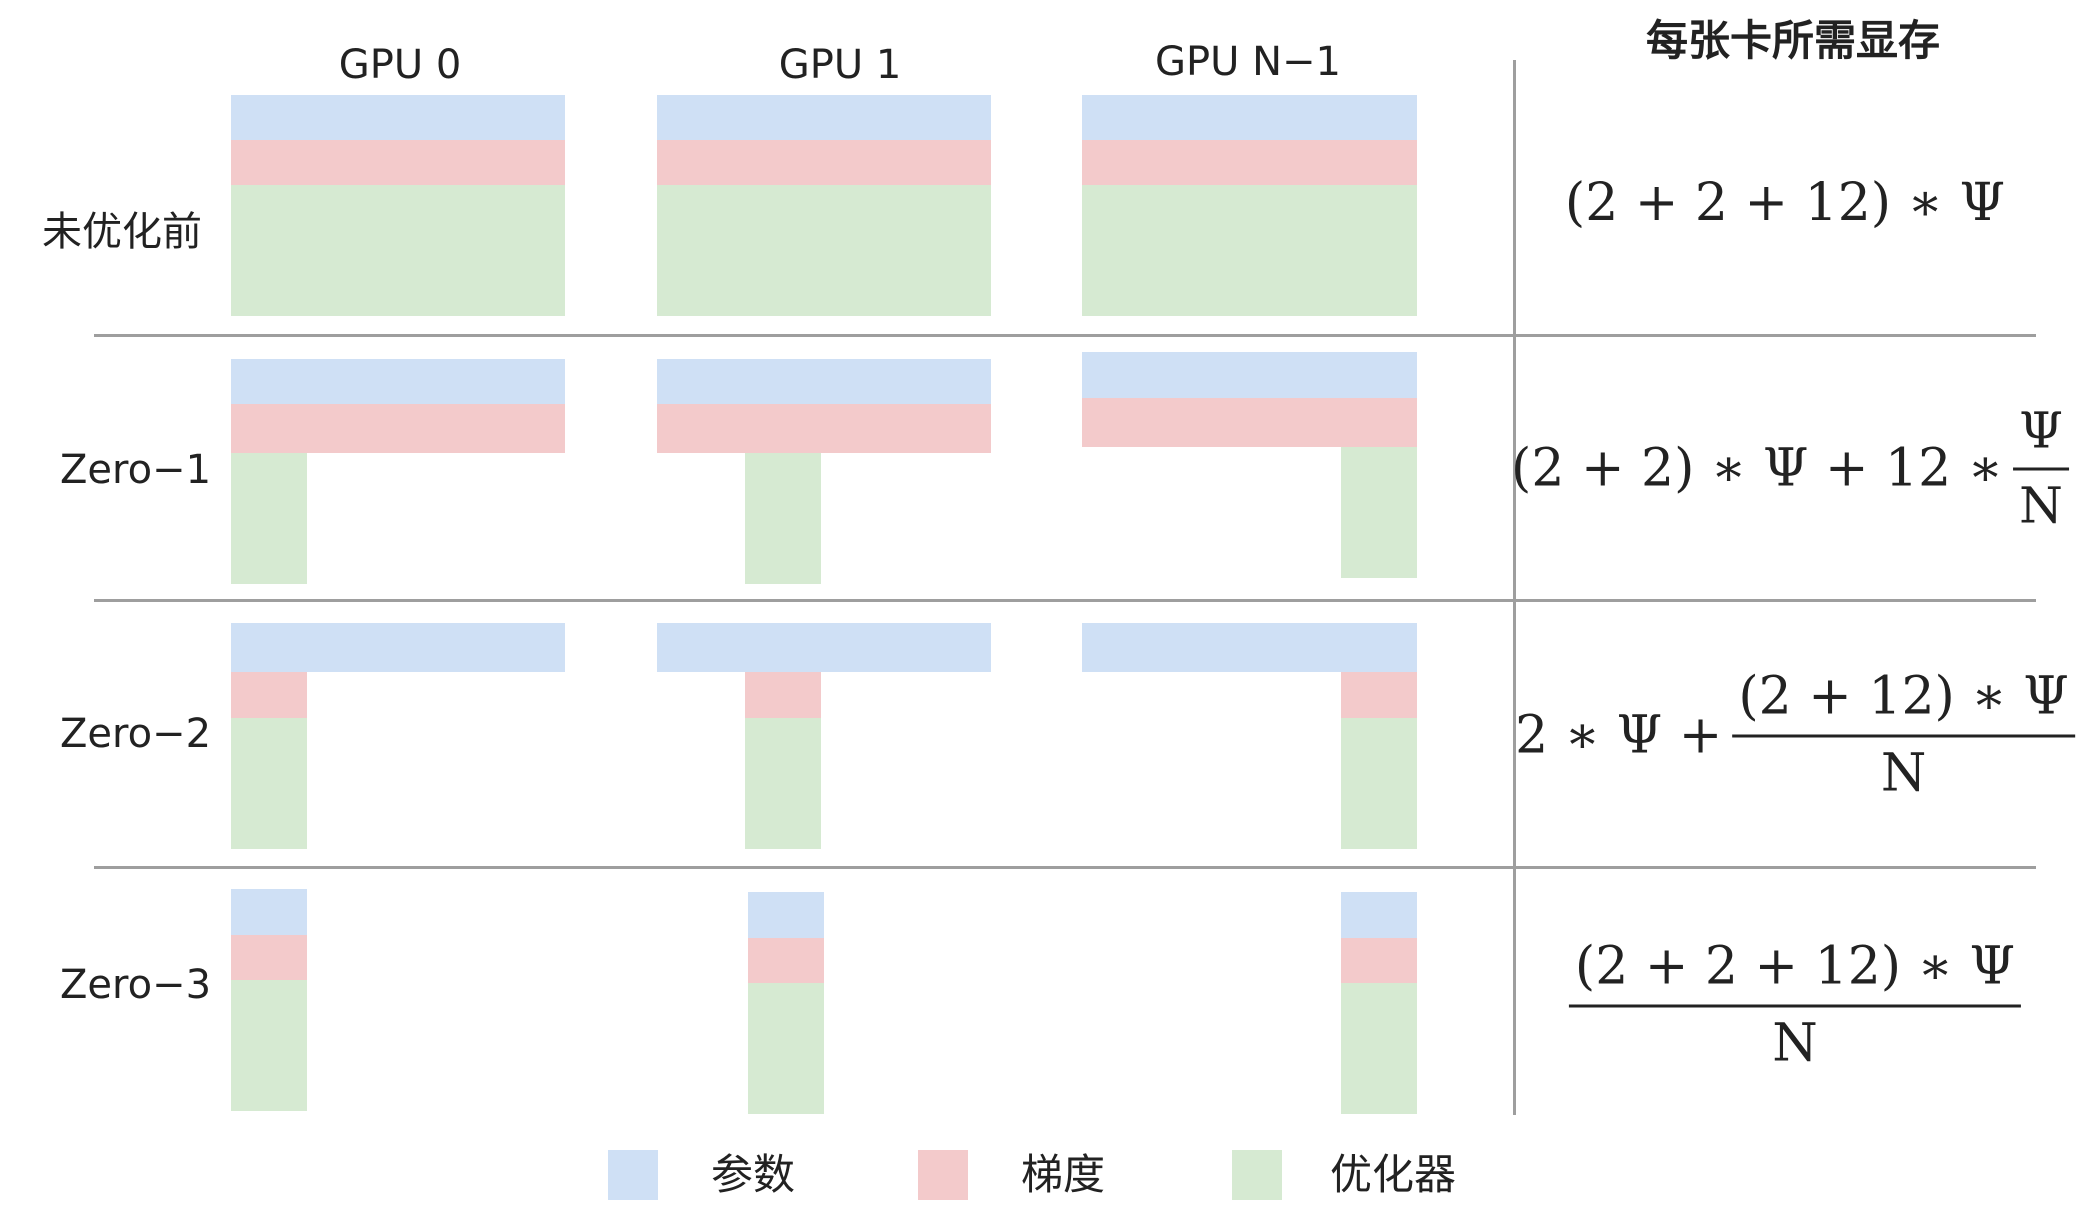 The image size is (2100, 1212). Describe the element at coordinates (136, 734) in the screenshot. I see `row-label-zero-2: Zero−2` at that location.